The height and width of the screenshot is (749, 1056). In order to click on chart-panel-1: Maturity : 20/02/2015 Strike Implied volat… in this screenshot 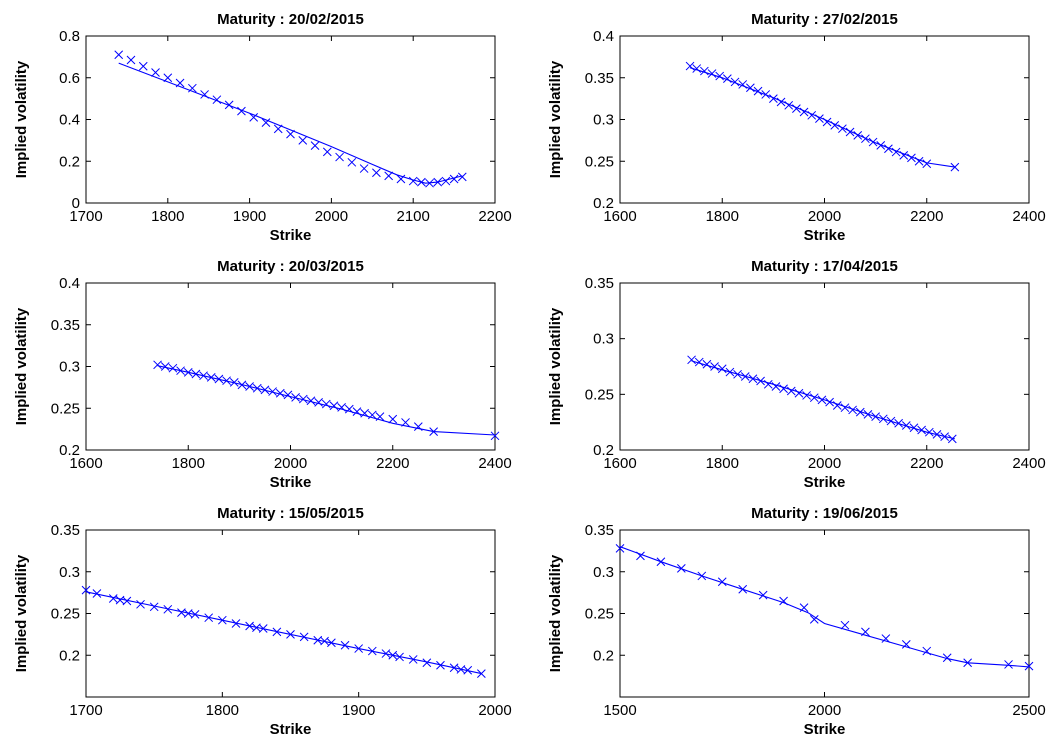, I will do `click(262, 127)`.